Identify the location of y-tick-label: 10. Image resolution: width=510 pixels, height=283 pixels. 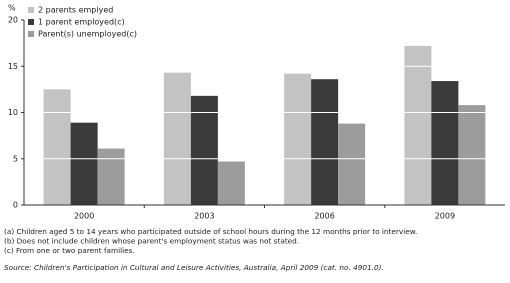
(13, 112).